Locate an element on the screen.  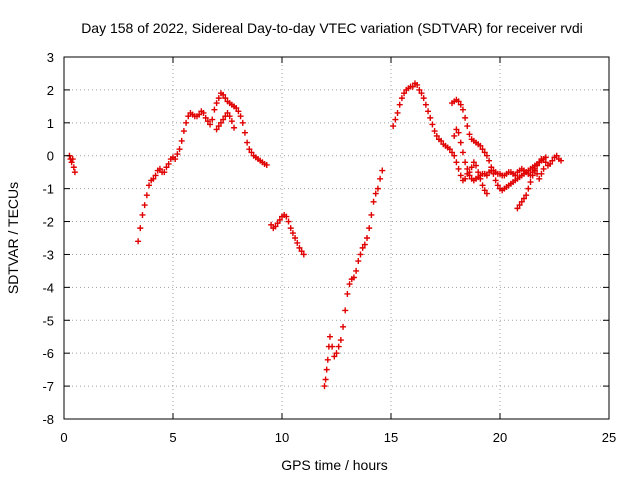
y-tick-label: 1 is located at coordinates (50, 123).